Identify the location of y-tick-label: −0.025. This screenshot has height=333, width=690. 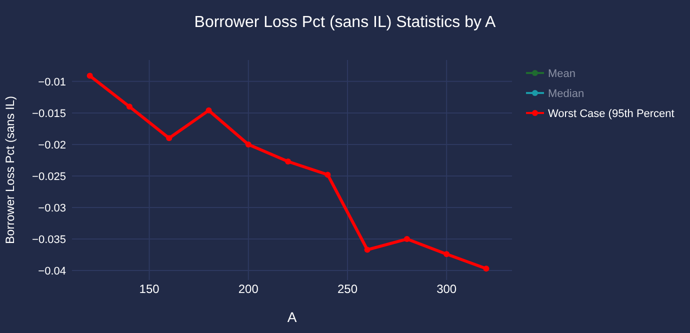
(49, 176).